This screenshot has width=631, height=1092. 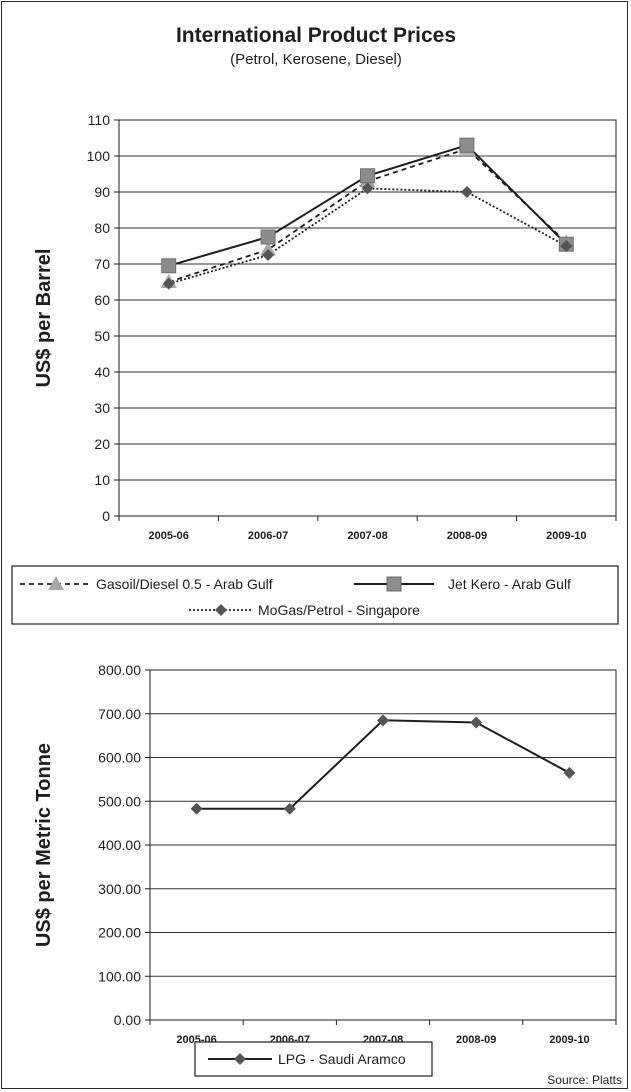 I want to click on chart2-y-tick-label: 300.00, so click(x=119, y=889).